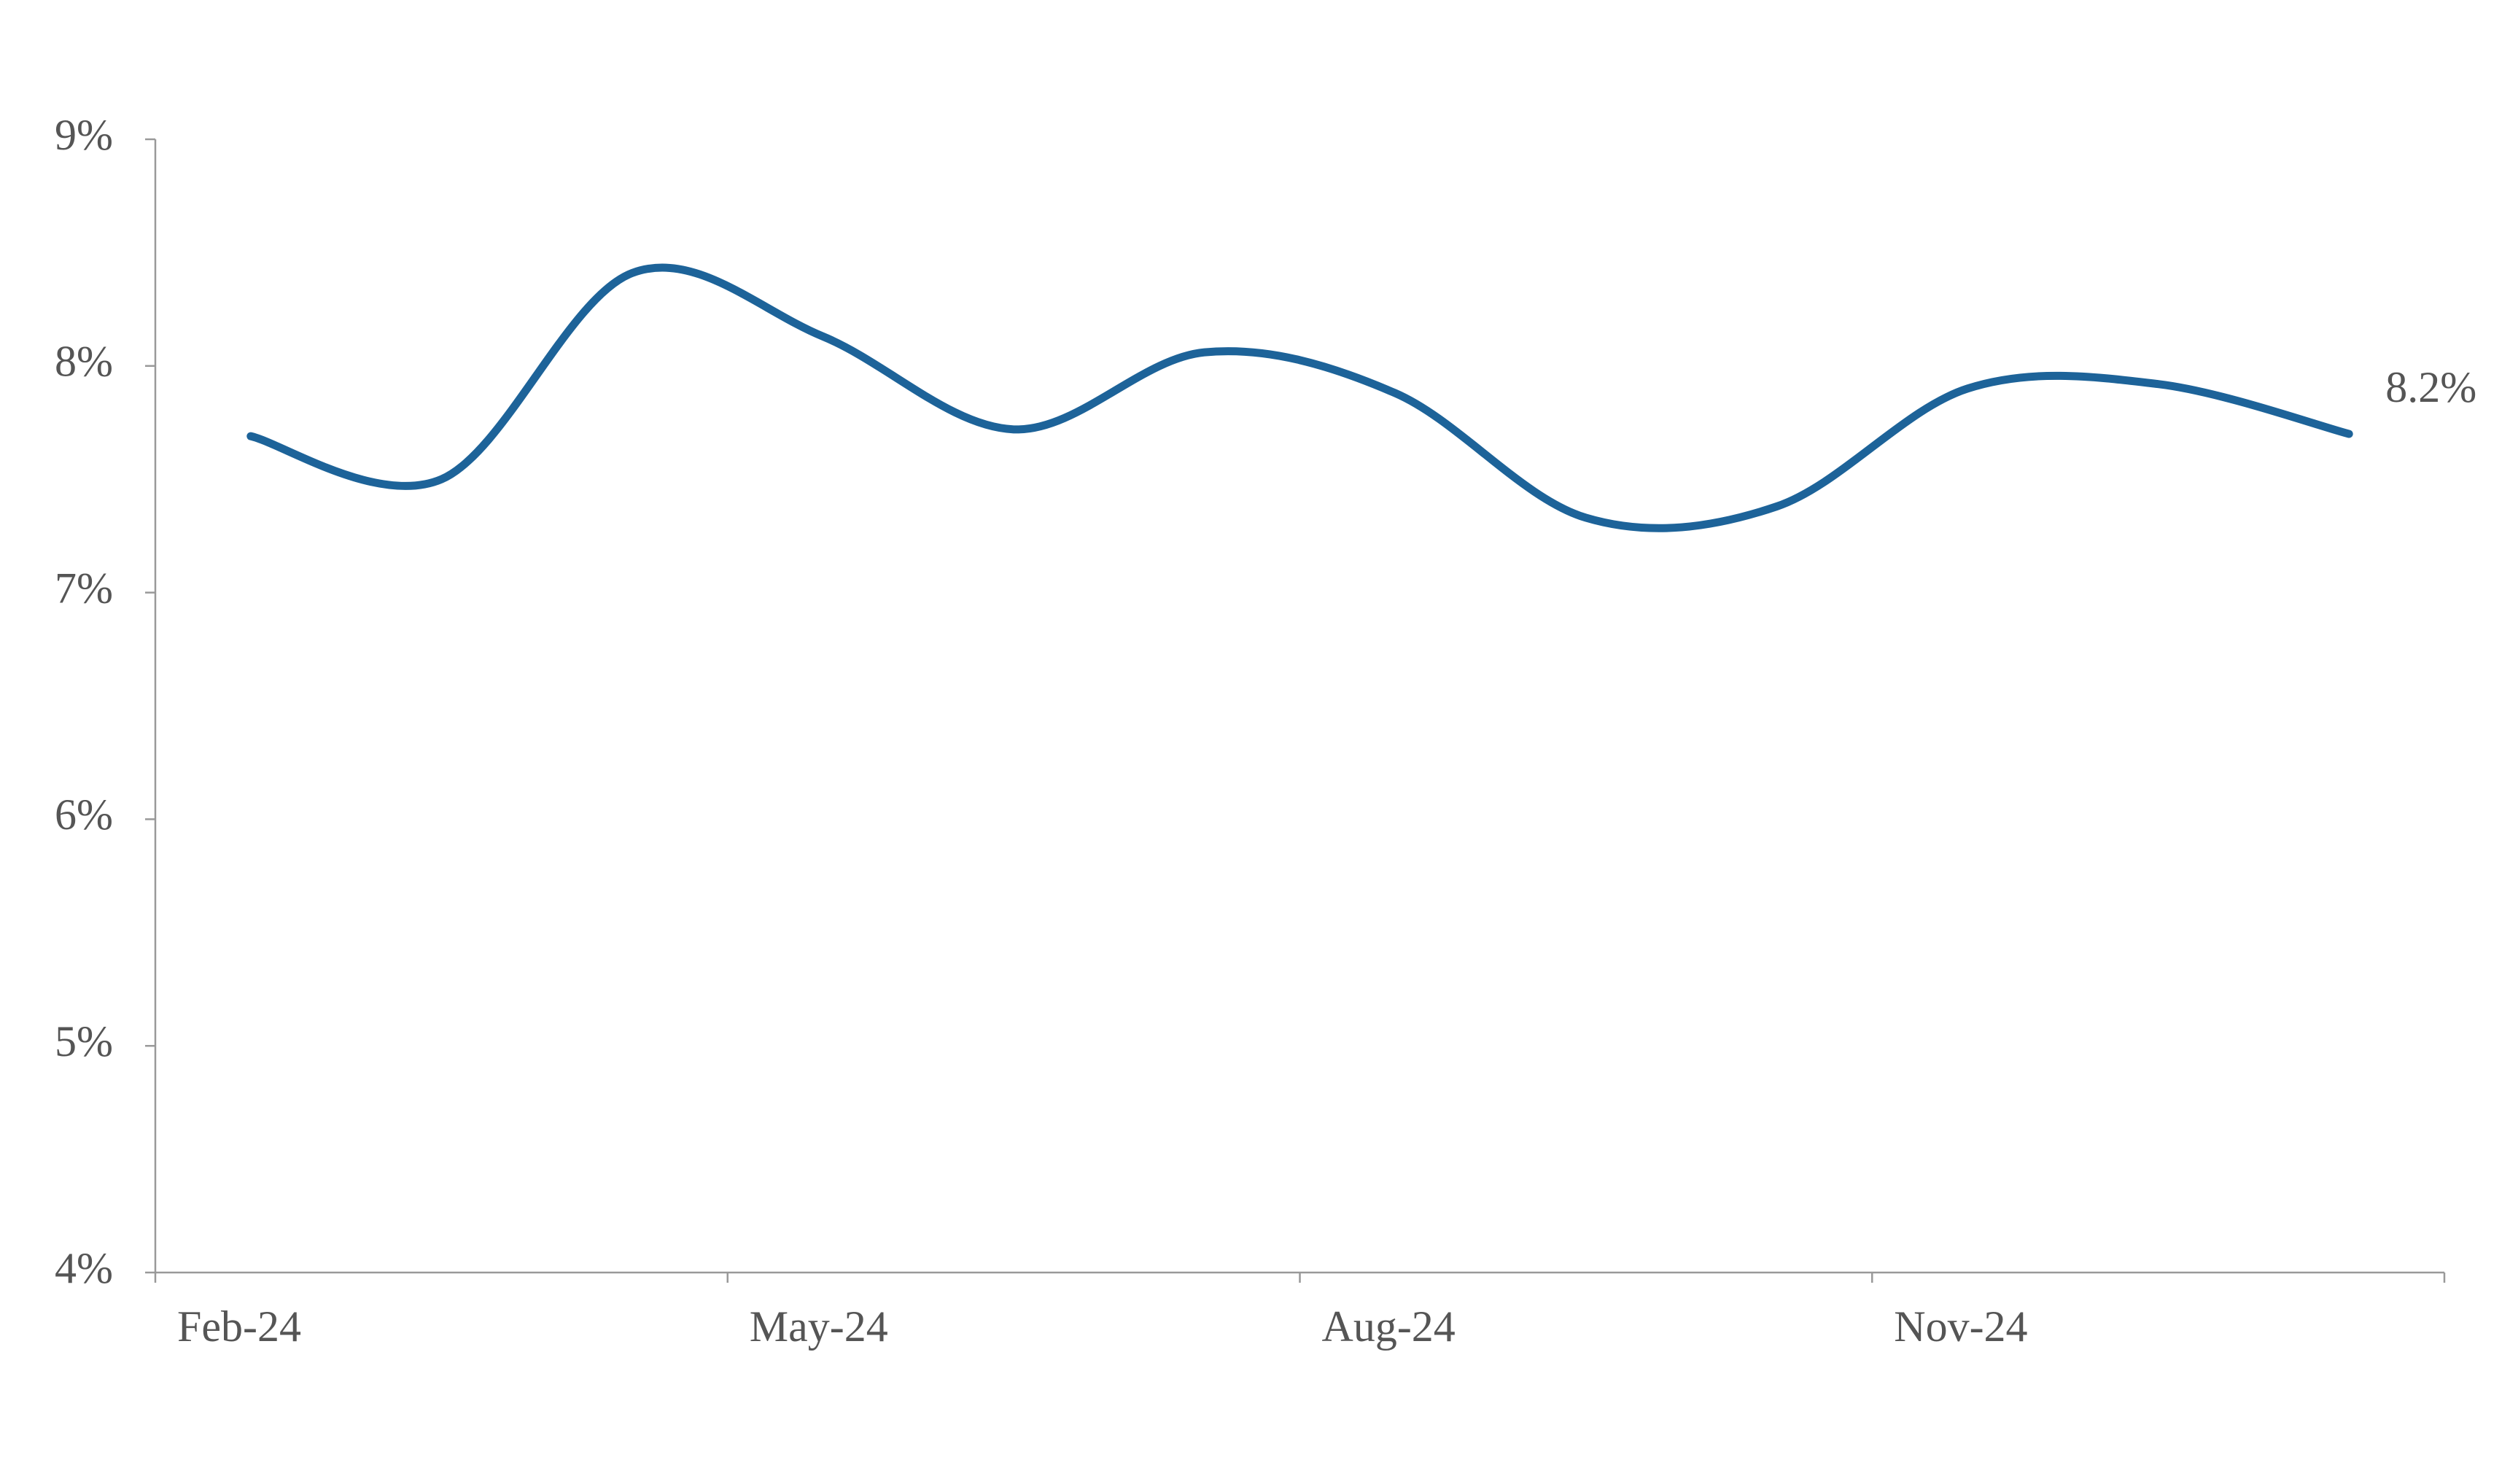 The width and height of the screenshot is (2510, 1484). I want to click on x-tick-label: May-24, so click(819, 1326).